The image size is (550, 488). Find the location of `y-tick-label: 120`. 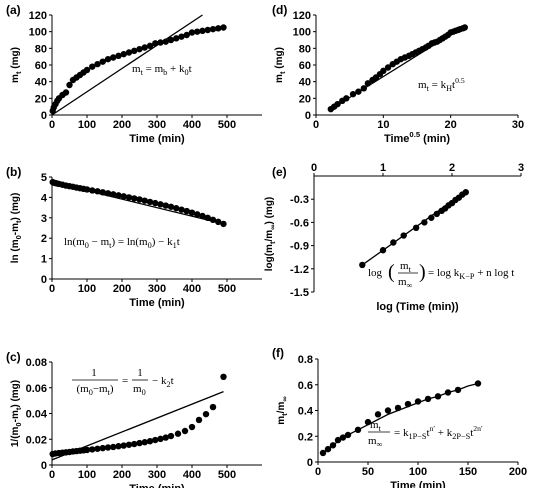

y-tick-label: 120 is located at coordinates (302, 16).